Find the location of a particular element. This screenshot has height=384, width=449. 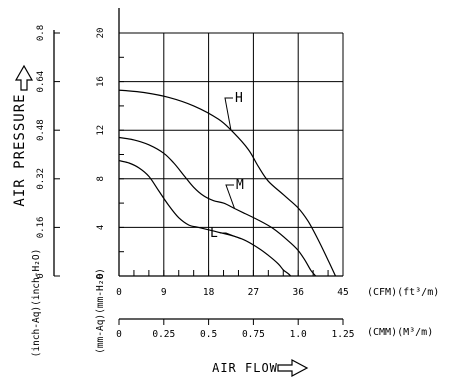

y-tick-label-inch: 0 is located at coordinates (41, 275).